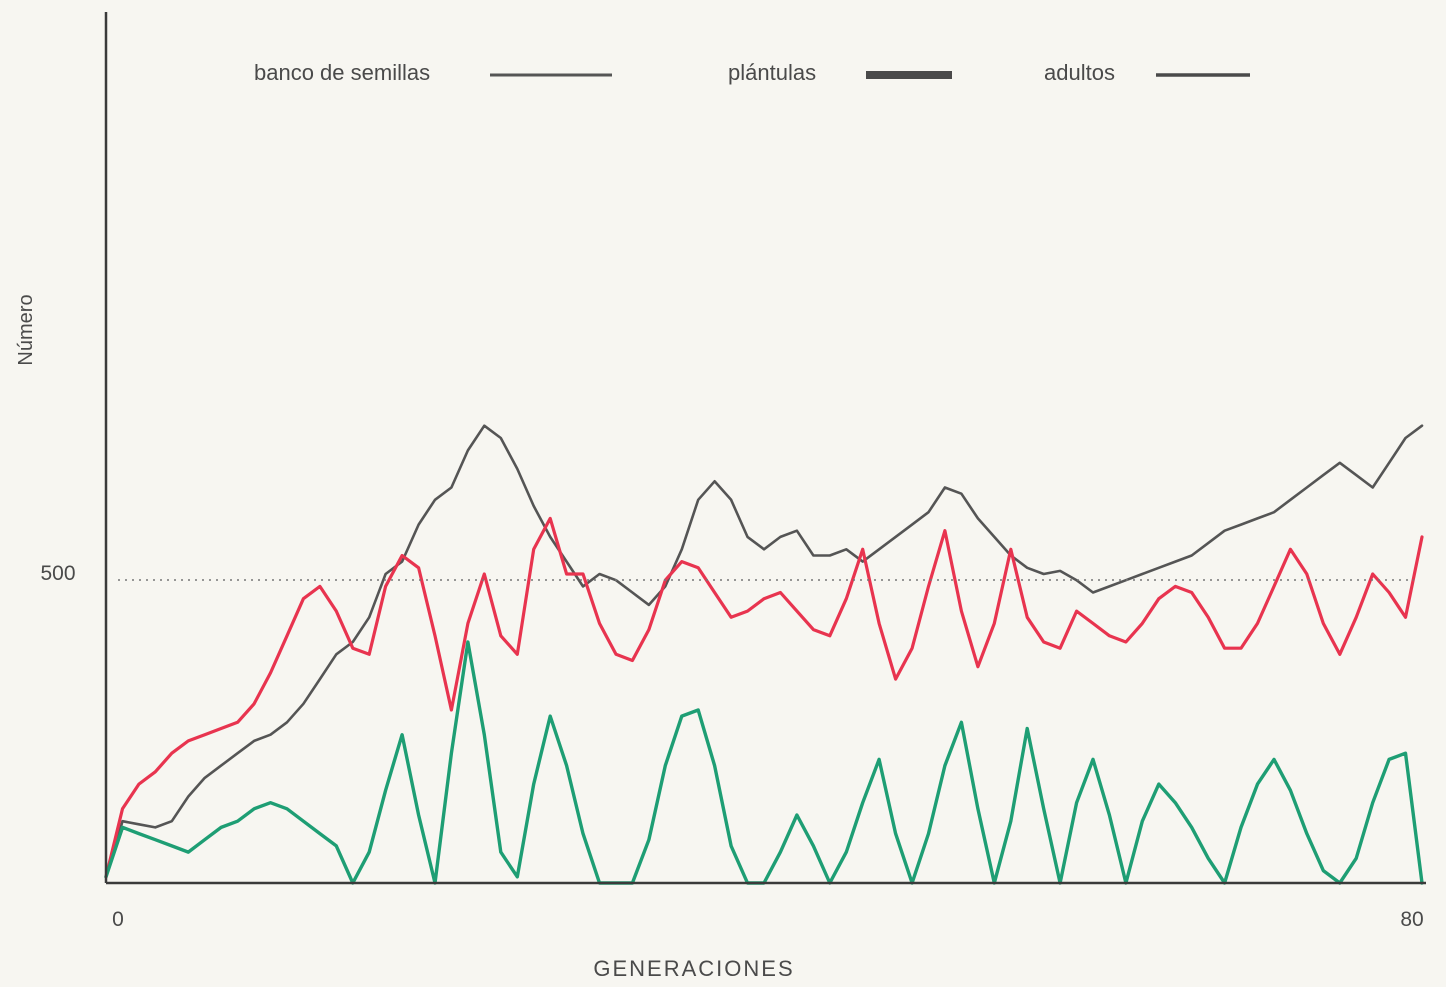  Describe the element at coordinates (118, 919) in the screenshot. I see `x-tick-label-0: 0` at that location.